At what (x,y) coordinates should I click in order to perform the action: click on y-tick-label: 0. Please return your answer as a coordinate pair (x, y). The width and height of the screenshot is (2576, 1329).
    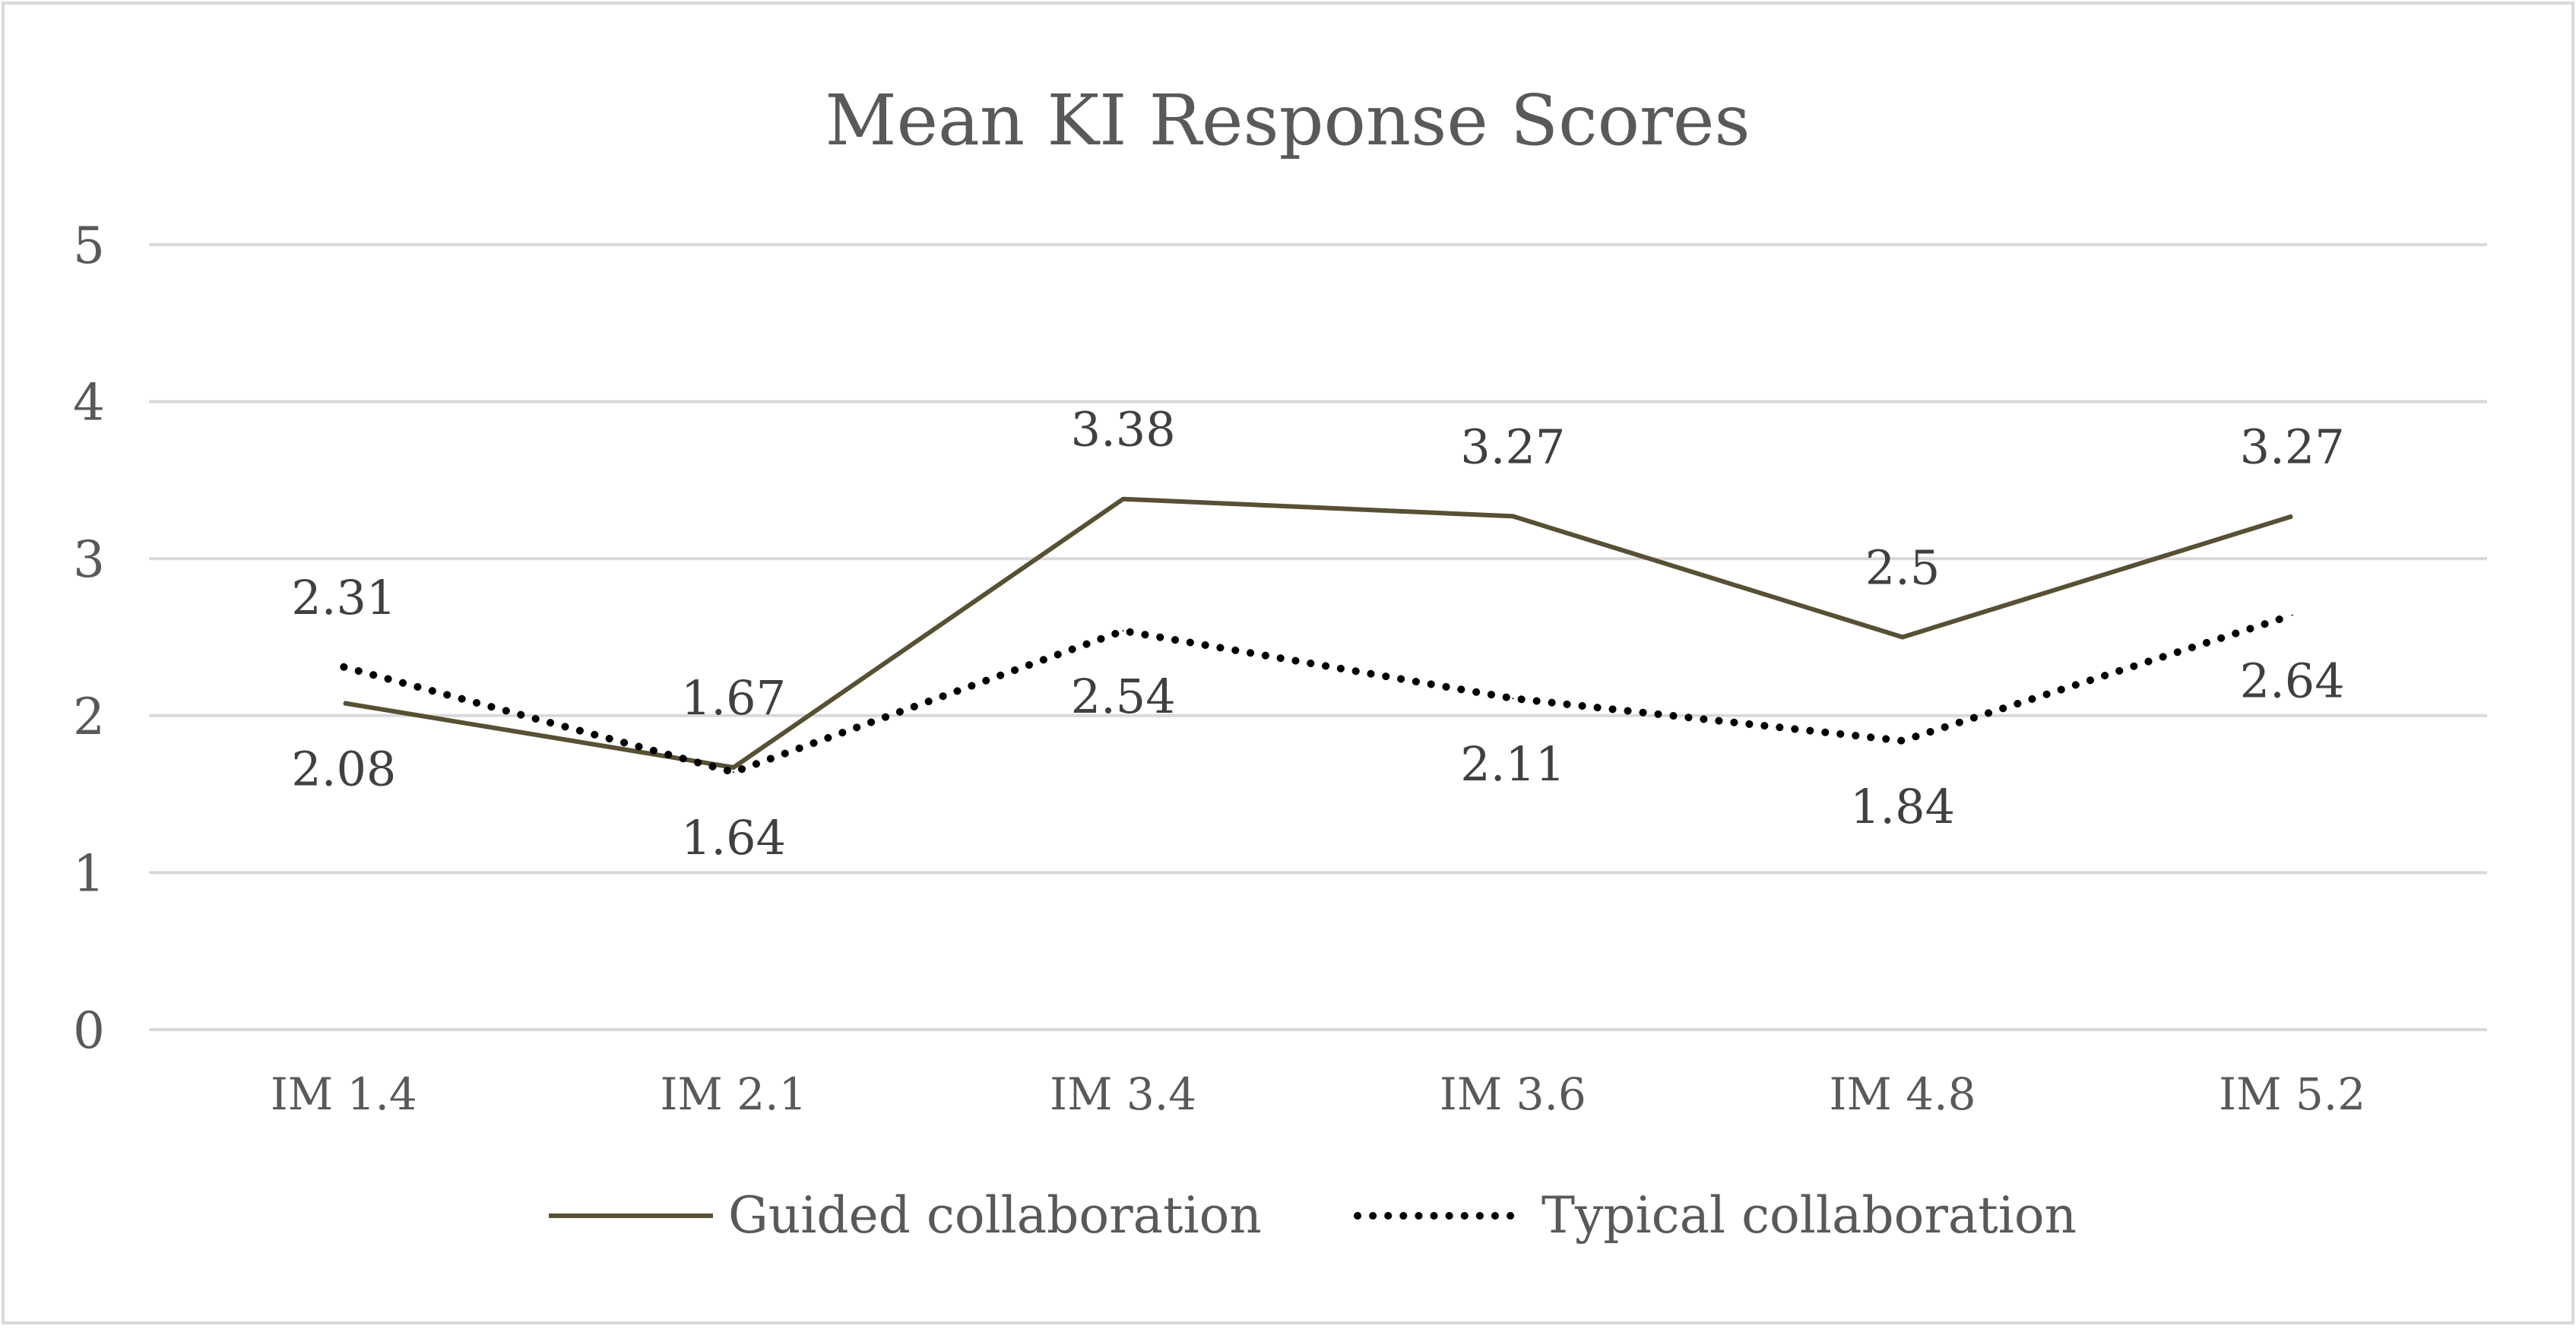
    Looking at the image, I should click on (89, 1030).